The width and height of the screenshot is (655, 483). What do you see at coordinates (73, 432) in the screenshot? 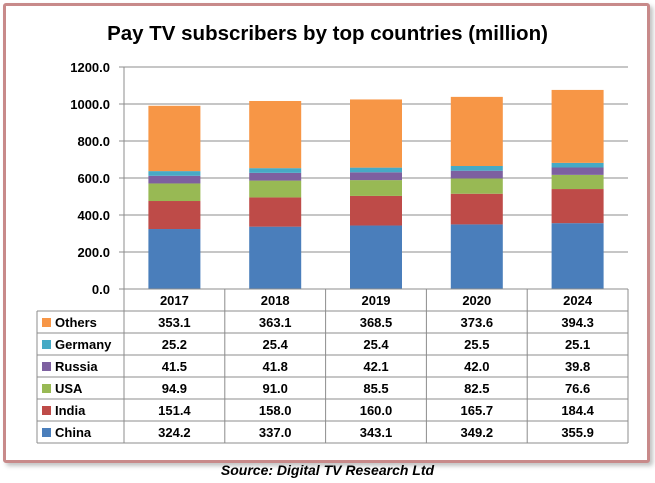
I see `series-label: China` at bounding box center [73, 432].